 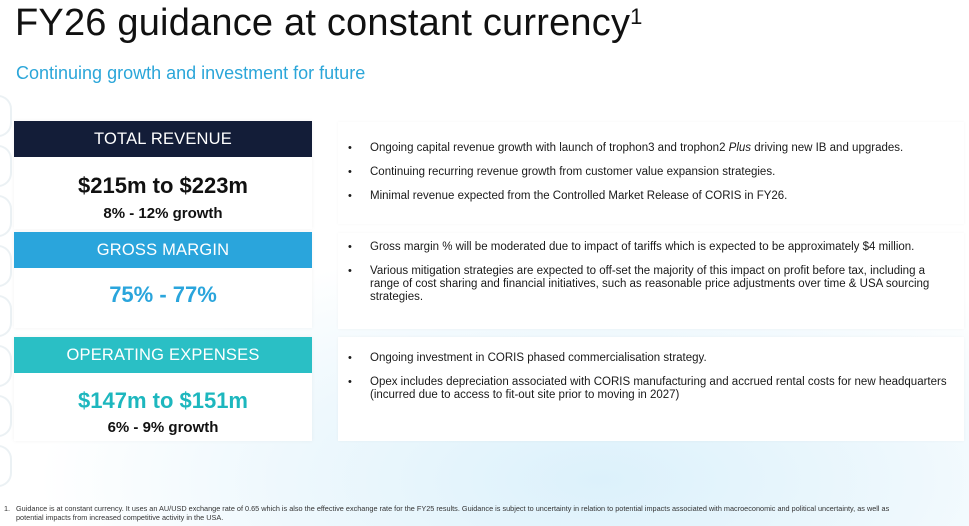 What do you see at coordinates (636, 16) in the screenshot?
I see `title-footnote-marker: 1` at bounding box center [636, 16].